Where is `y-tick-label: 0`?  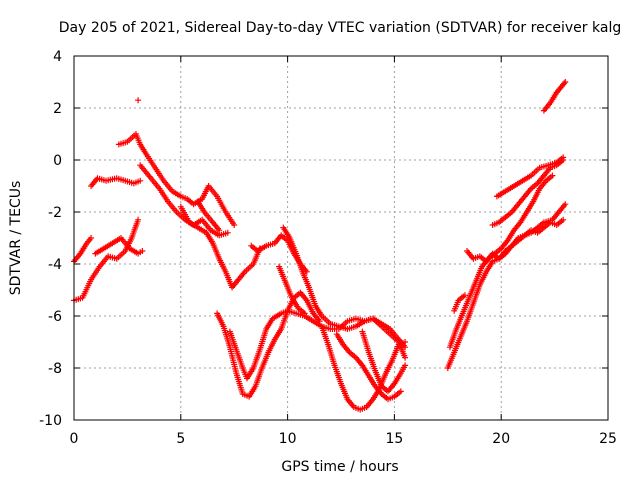 y-tick-label: 0 is located at coordinates (57, 161).